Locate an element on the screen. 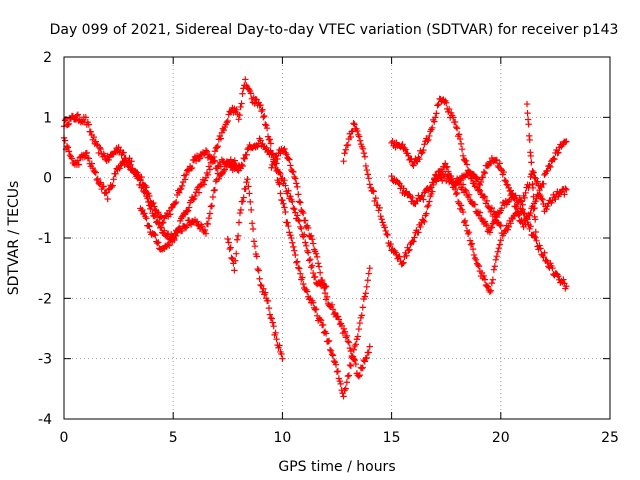 The width and height of the screenshot is (640, 480). x-tick-label: 10 is located at coordinates (282, 438).